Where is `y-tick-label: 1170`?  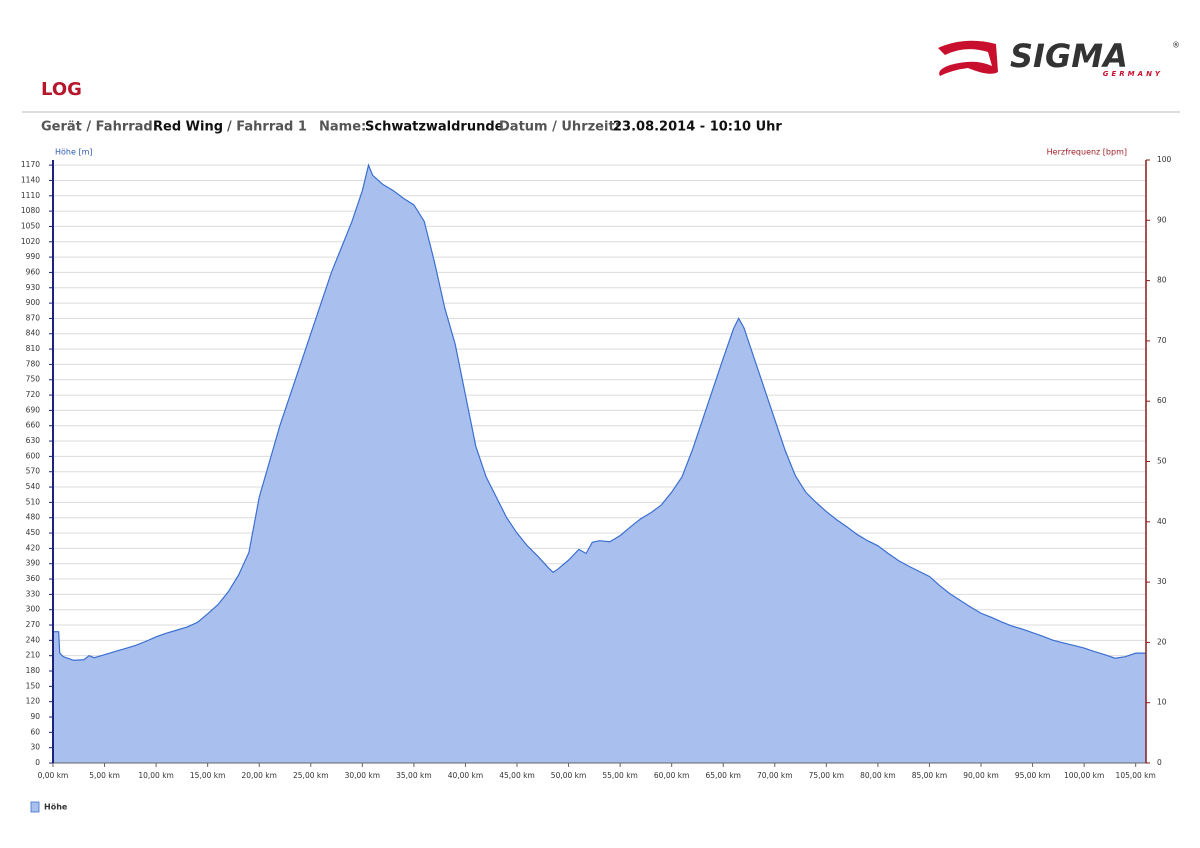
y-tick-label: 1170 is located at coordinates (30, 164).